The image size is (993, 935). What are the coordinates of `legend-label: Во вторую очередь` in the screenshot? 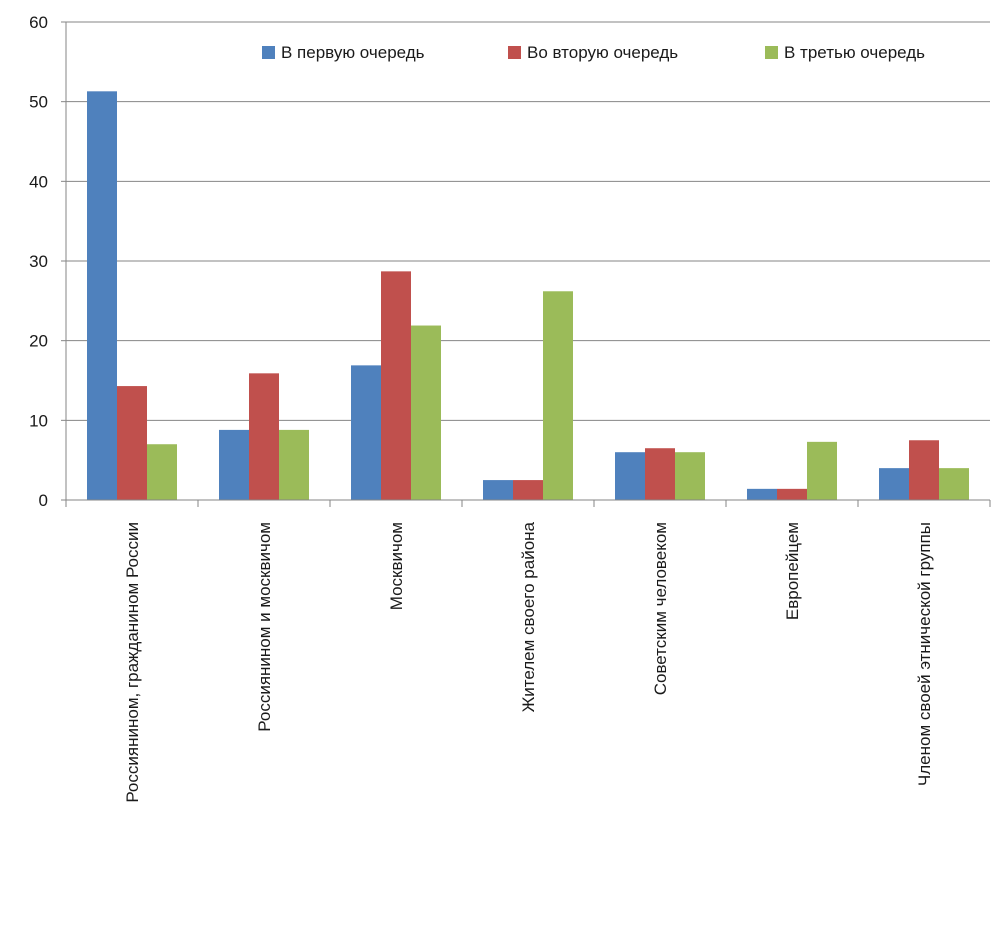 It's located at (602, 52).